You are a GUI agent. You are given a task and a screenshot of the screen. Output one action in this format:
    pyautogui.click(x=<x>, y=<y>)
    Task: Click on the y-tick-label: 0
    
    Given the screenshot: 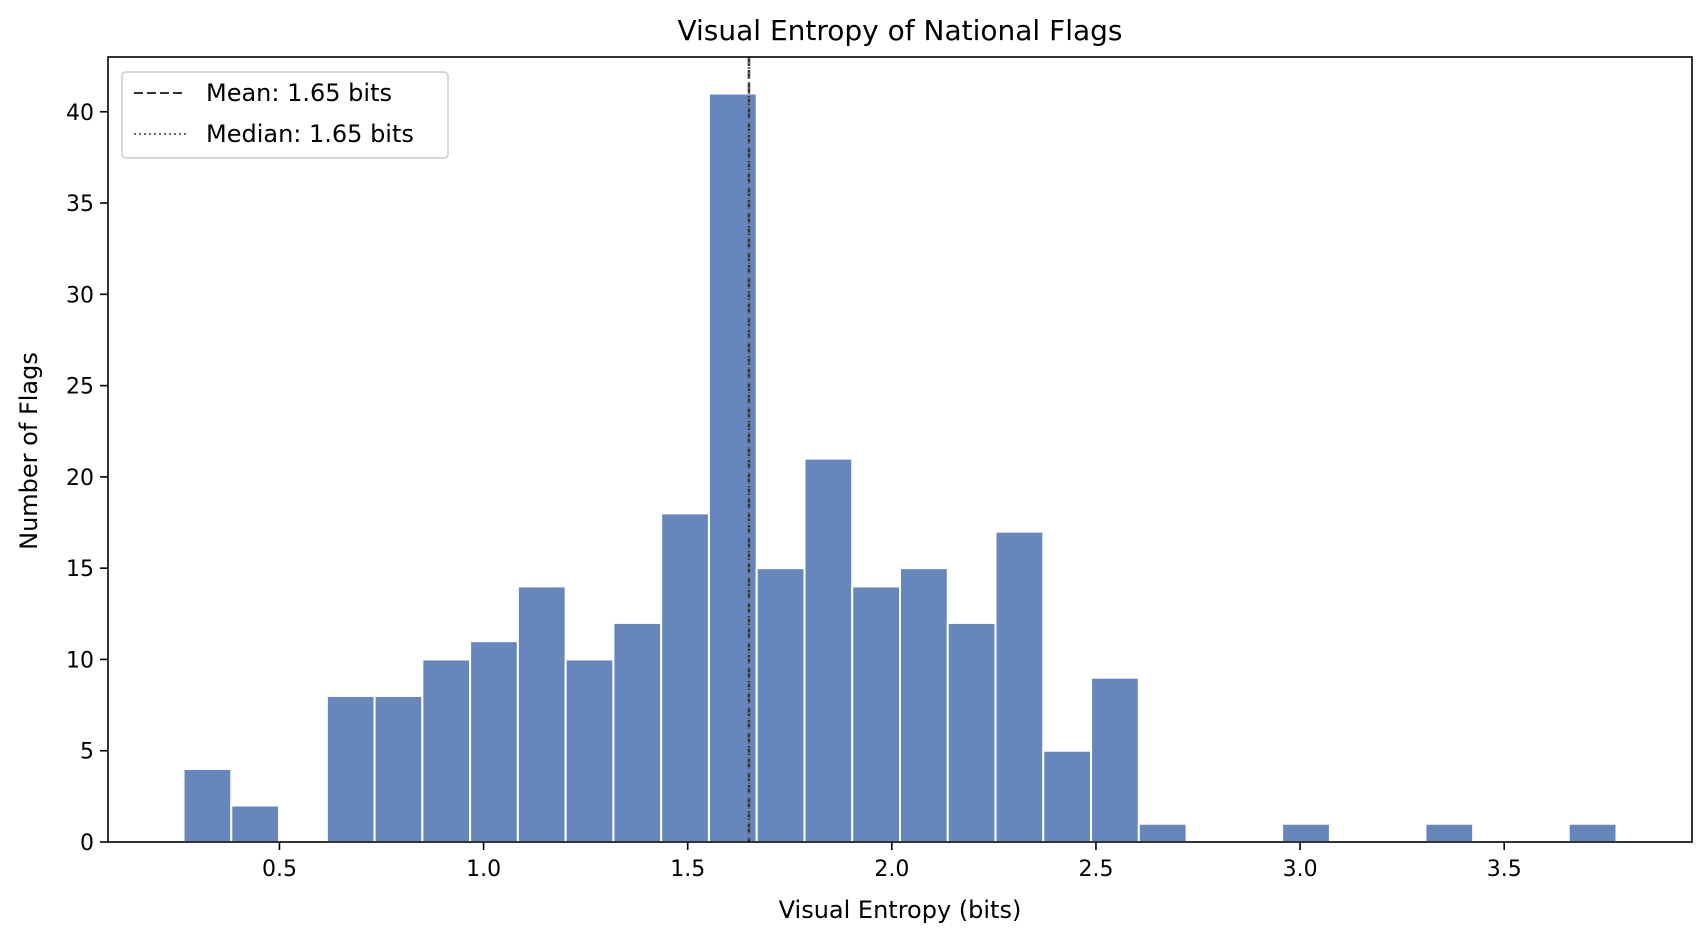 What is the action you would take?
    pyautogui.click(x=87, y=843)
    